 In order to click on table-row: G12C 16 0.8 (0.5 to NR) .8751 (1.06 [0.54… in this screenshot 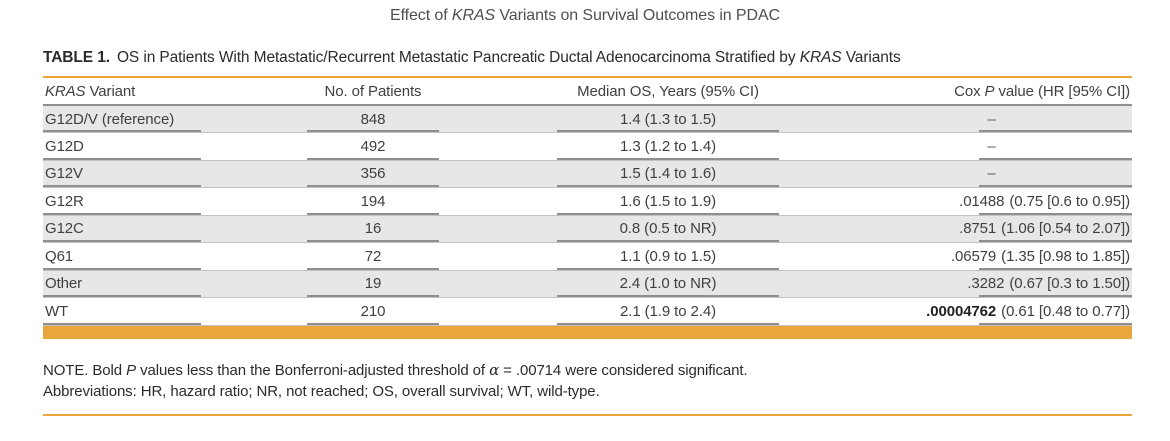, I will do `click(587, 229)`.